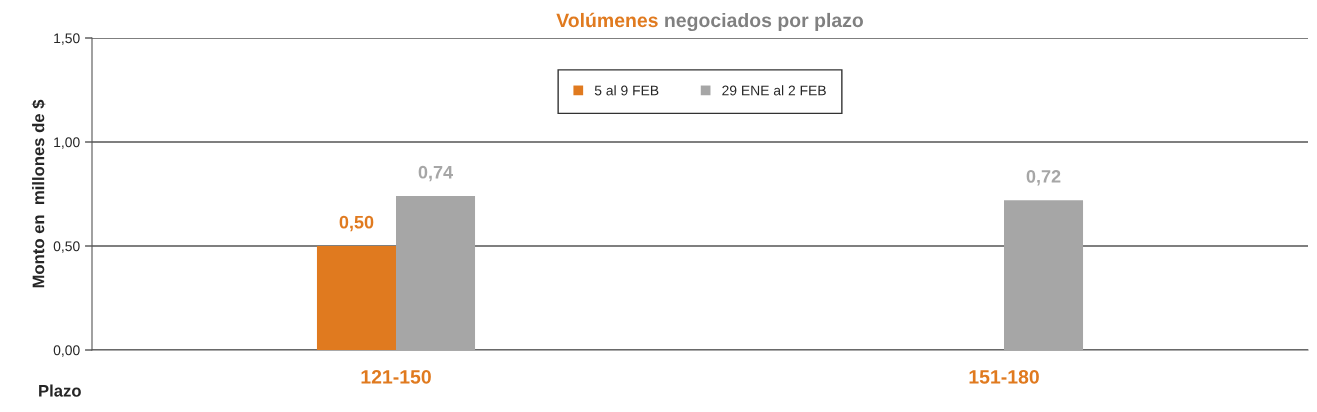 This screenshot has height=412, width=1317. What do you see at coordinates (435, 173) in the screenshot?
I see `text: 0,74` at bounding box center [435, 173].